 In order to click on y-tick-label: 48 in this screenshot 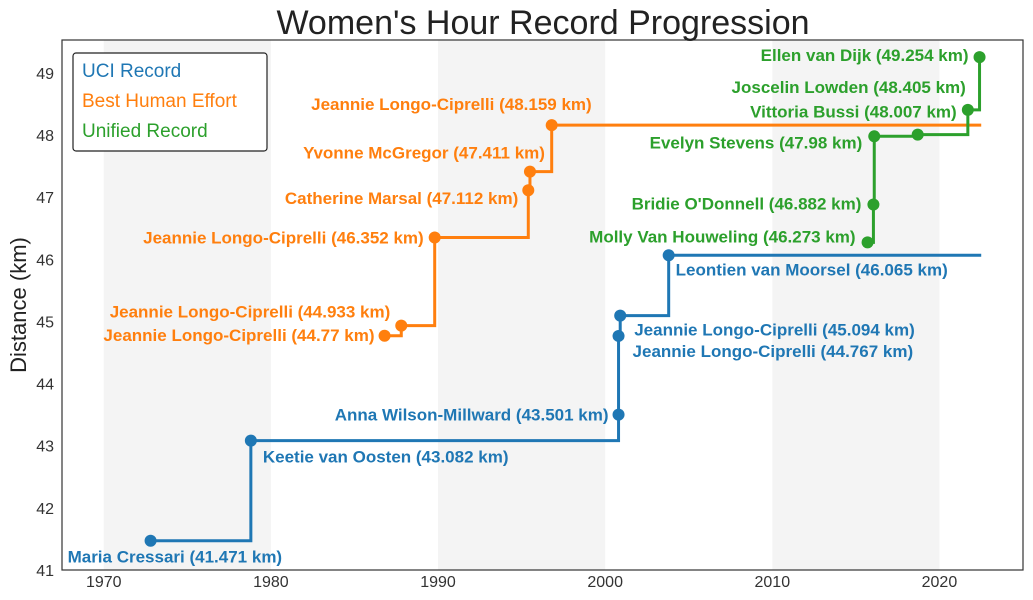, I will do `click(45, 136)`.